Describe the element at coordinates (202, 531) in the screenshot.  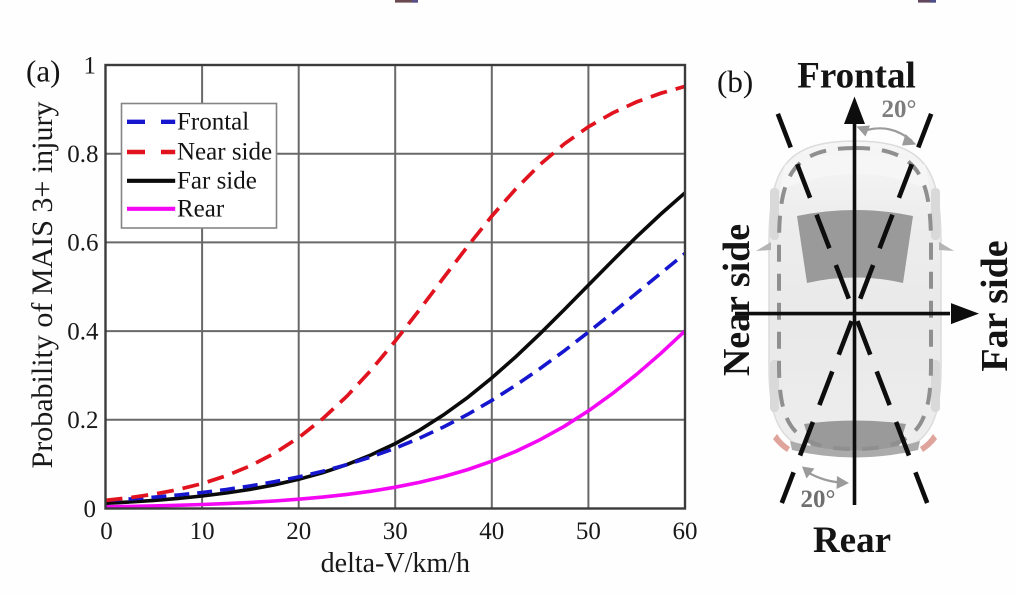
I see `svg-text: 10` at that location.